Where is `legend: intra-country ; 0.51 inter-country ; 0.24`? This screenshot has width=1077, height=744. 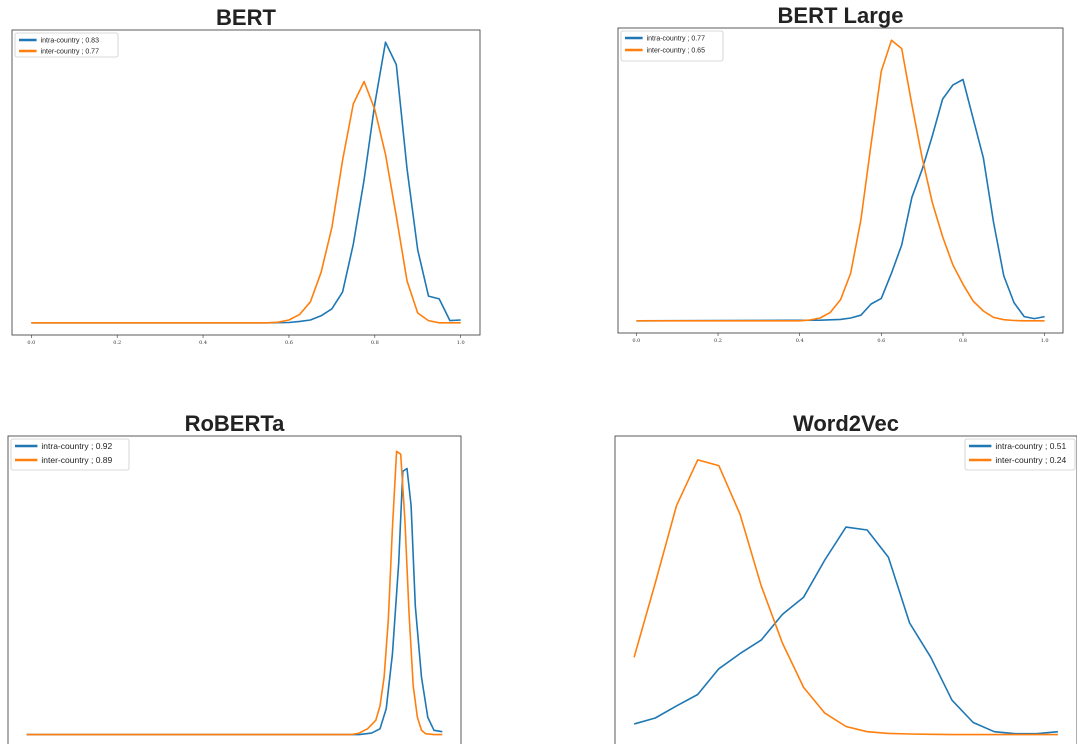 legend: intra-country ; 0.51 inter-country ; 0.24 is located at coordinates (1020, 454).